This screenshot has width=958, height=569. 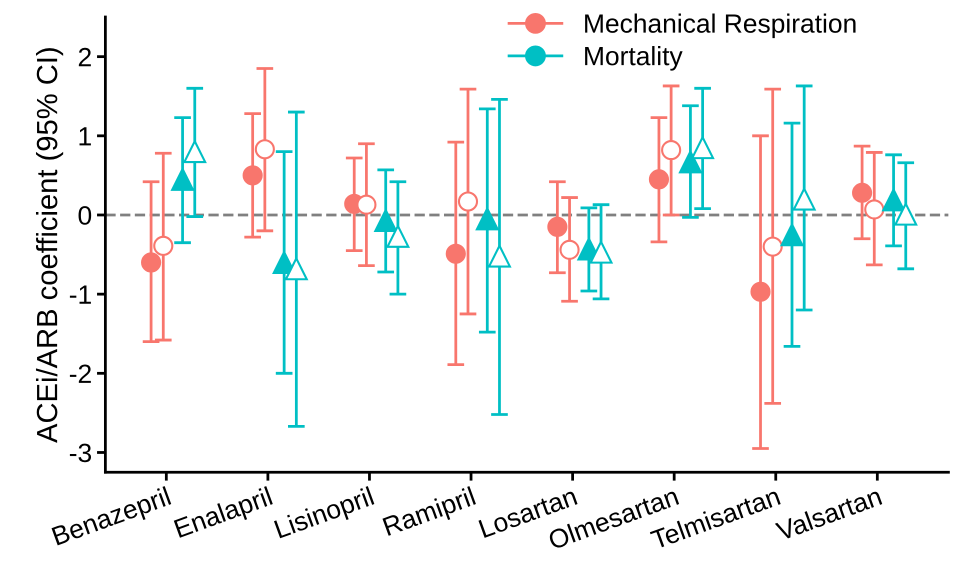 I want to click on y-tick-label: -1, so click(x=80, y=295).